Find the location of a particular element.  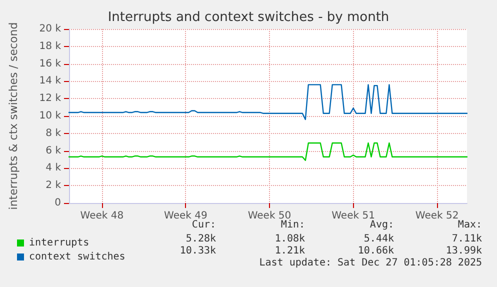

text: 7.11k is located at coordinates (467, 239).